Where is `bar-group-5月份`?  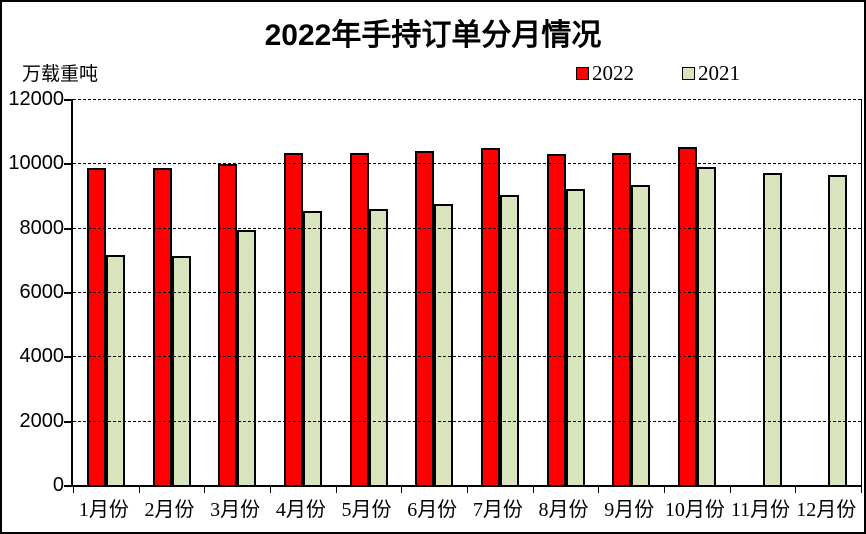
bar-group-5月份 is located at coordinates (369, 292).